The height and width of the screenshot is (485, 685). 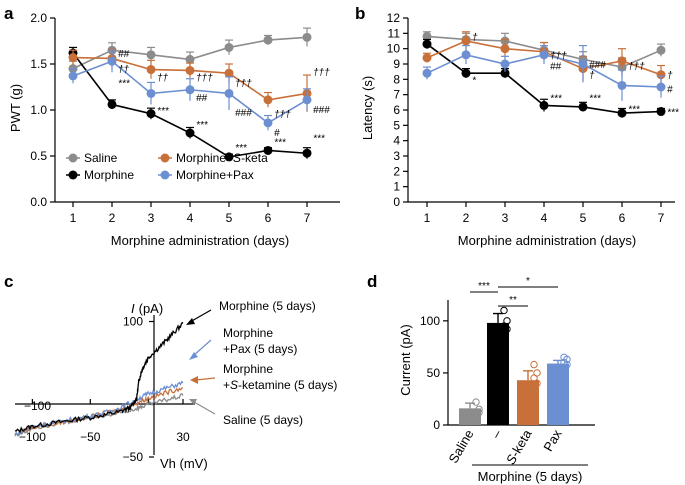 What do you see at coordinates (229, 218) in the screenshot?
I see `panel-a-xtick-label: 5` at bounding box center [229, 218].